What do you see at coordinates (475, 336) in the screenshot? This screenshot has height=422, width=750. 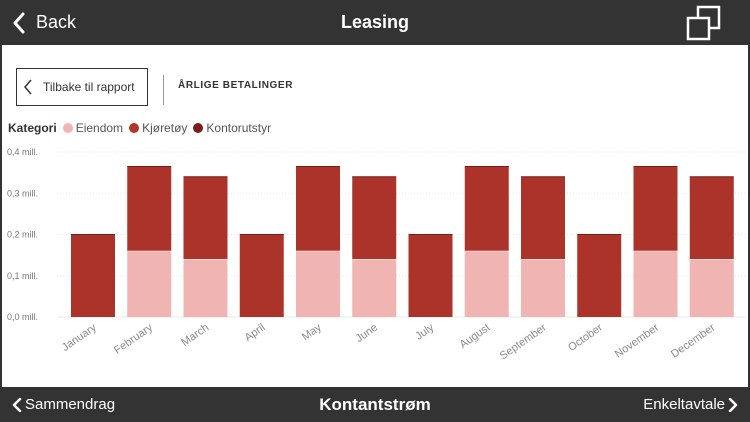 I see `x-tick-label: August` at bounding box center [475, 336].